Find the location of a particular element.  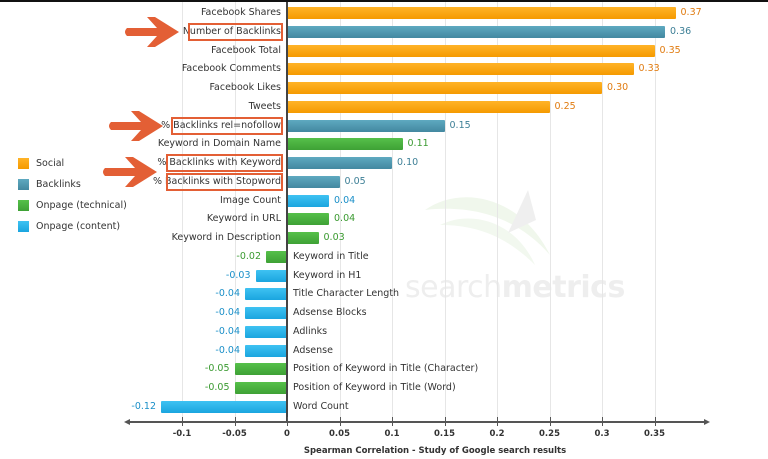

value-label: -0.12 is located at coordinates (143, 406).